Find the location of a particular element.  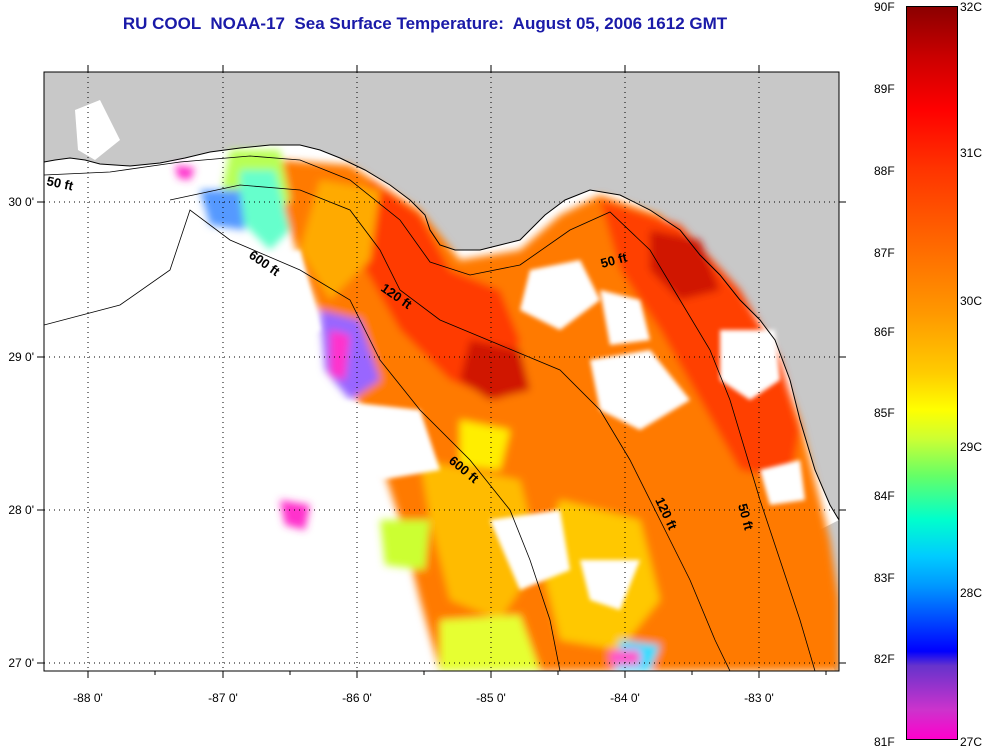

lat-label: 30 0' is located at coordinates (21, 202).